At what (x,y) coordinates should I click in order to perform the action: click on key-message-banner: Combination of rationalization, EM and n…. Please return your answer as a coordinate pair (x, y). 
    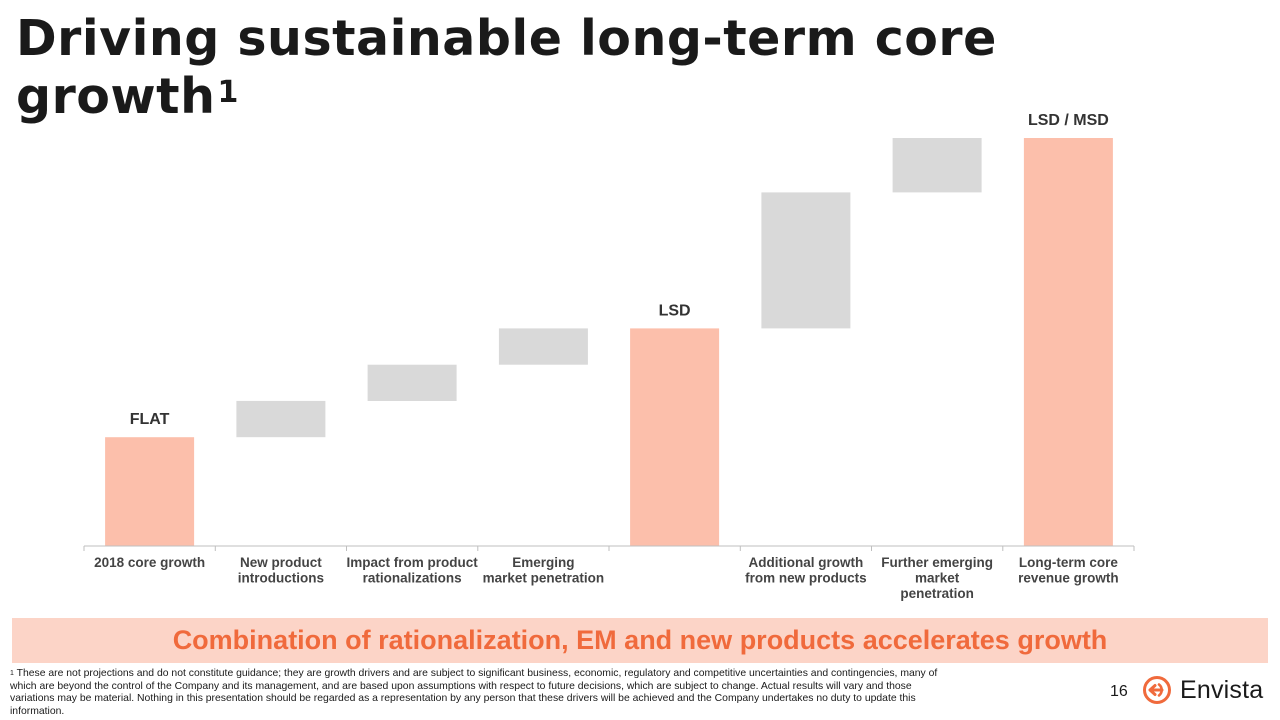
    Looking at the image, I should click on (640, 640).